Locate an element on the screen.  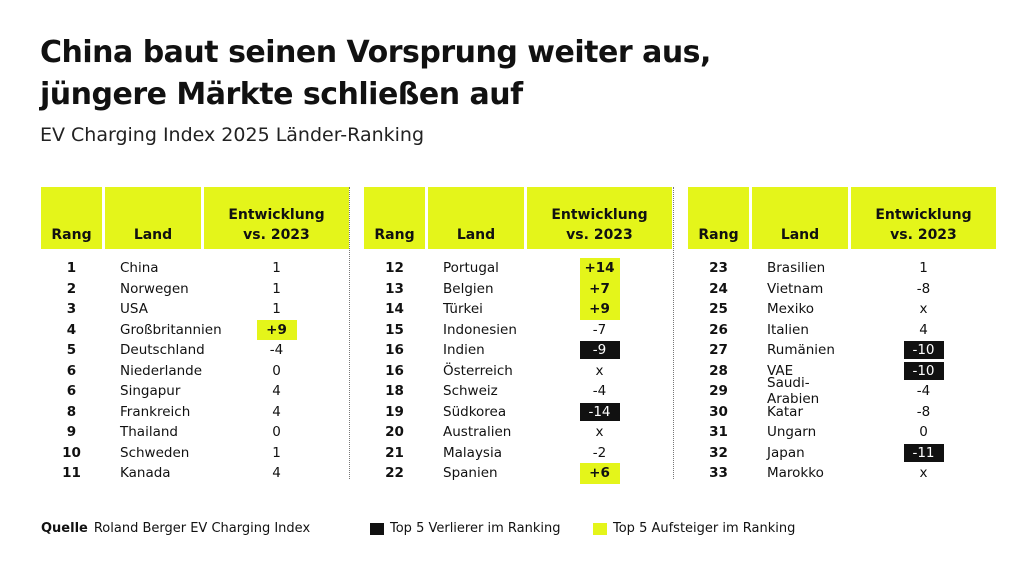
table-row: 16 Österreich x is located at coordinates (518, 371).